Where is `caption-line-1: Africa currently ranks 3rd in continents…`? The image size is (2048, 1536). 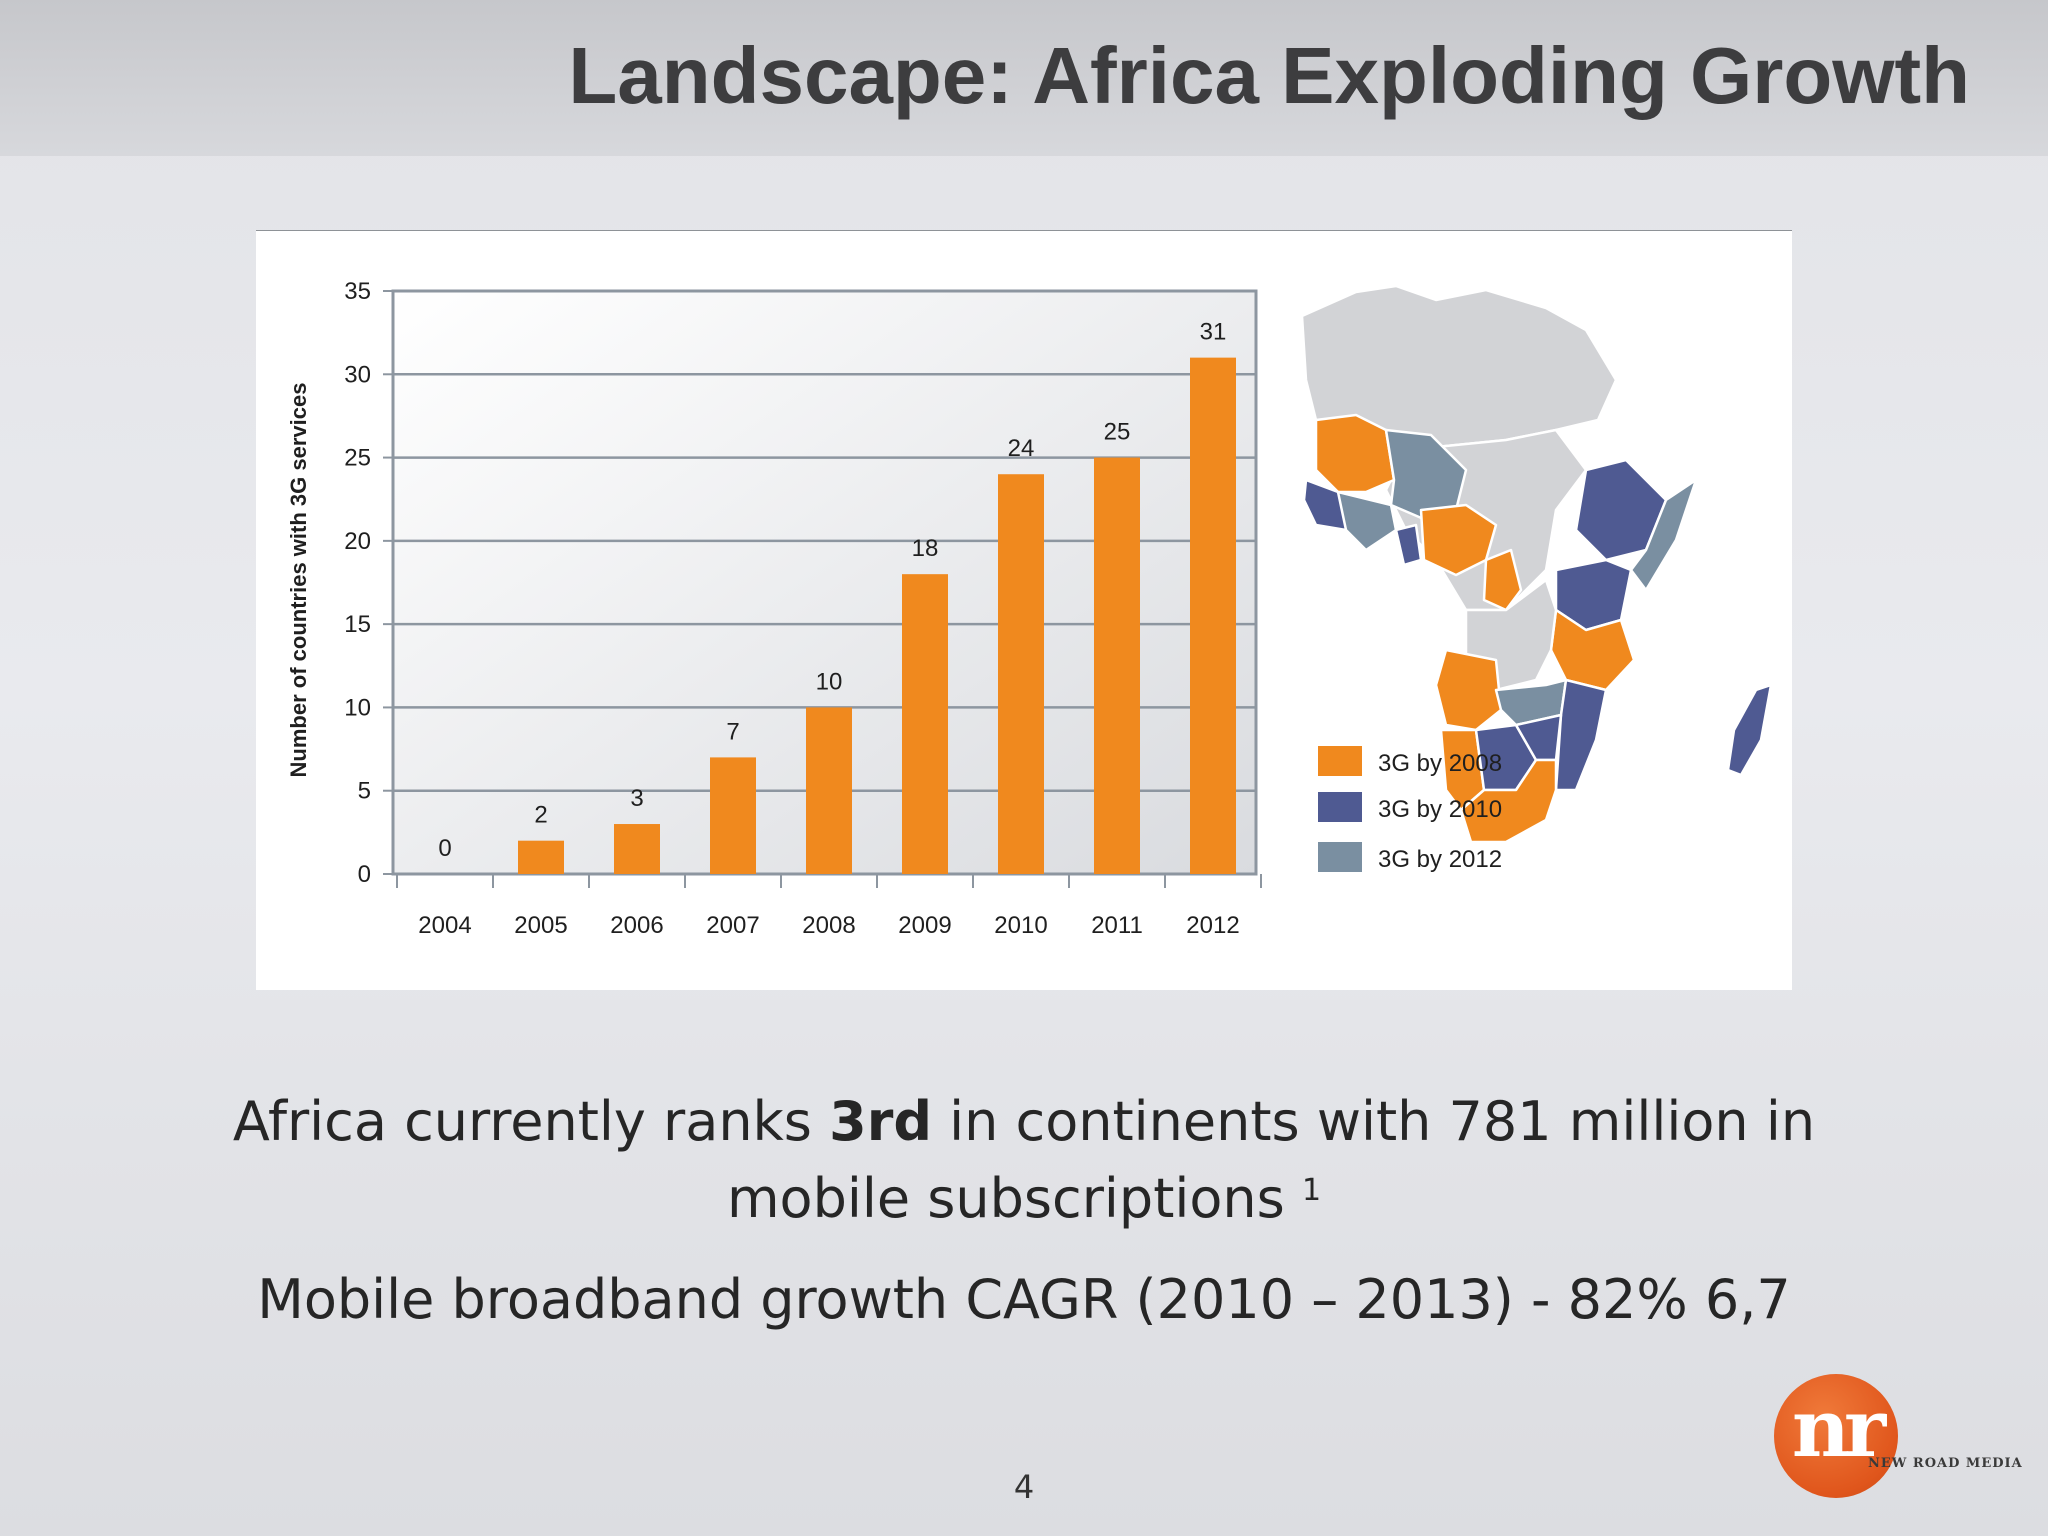 caption-line-1: Africa currently ranks 3rd in continents… is located at coordinates (1024, 1122).